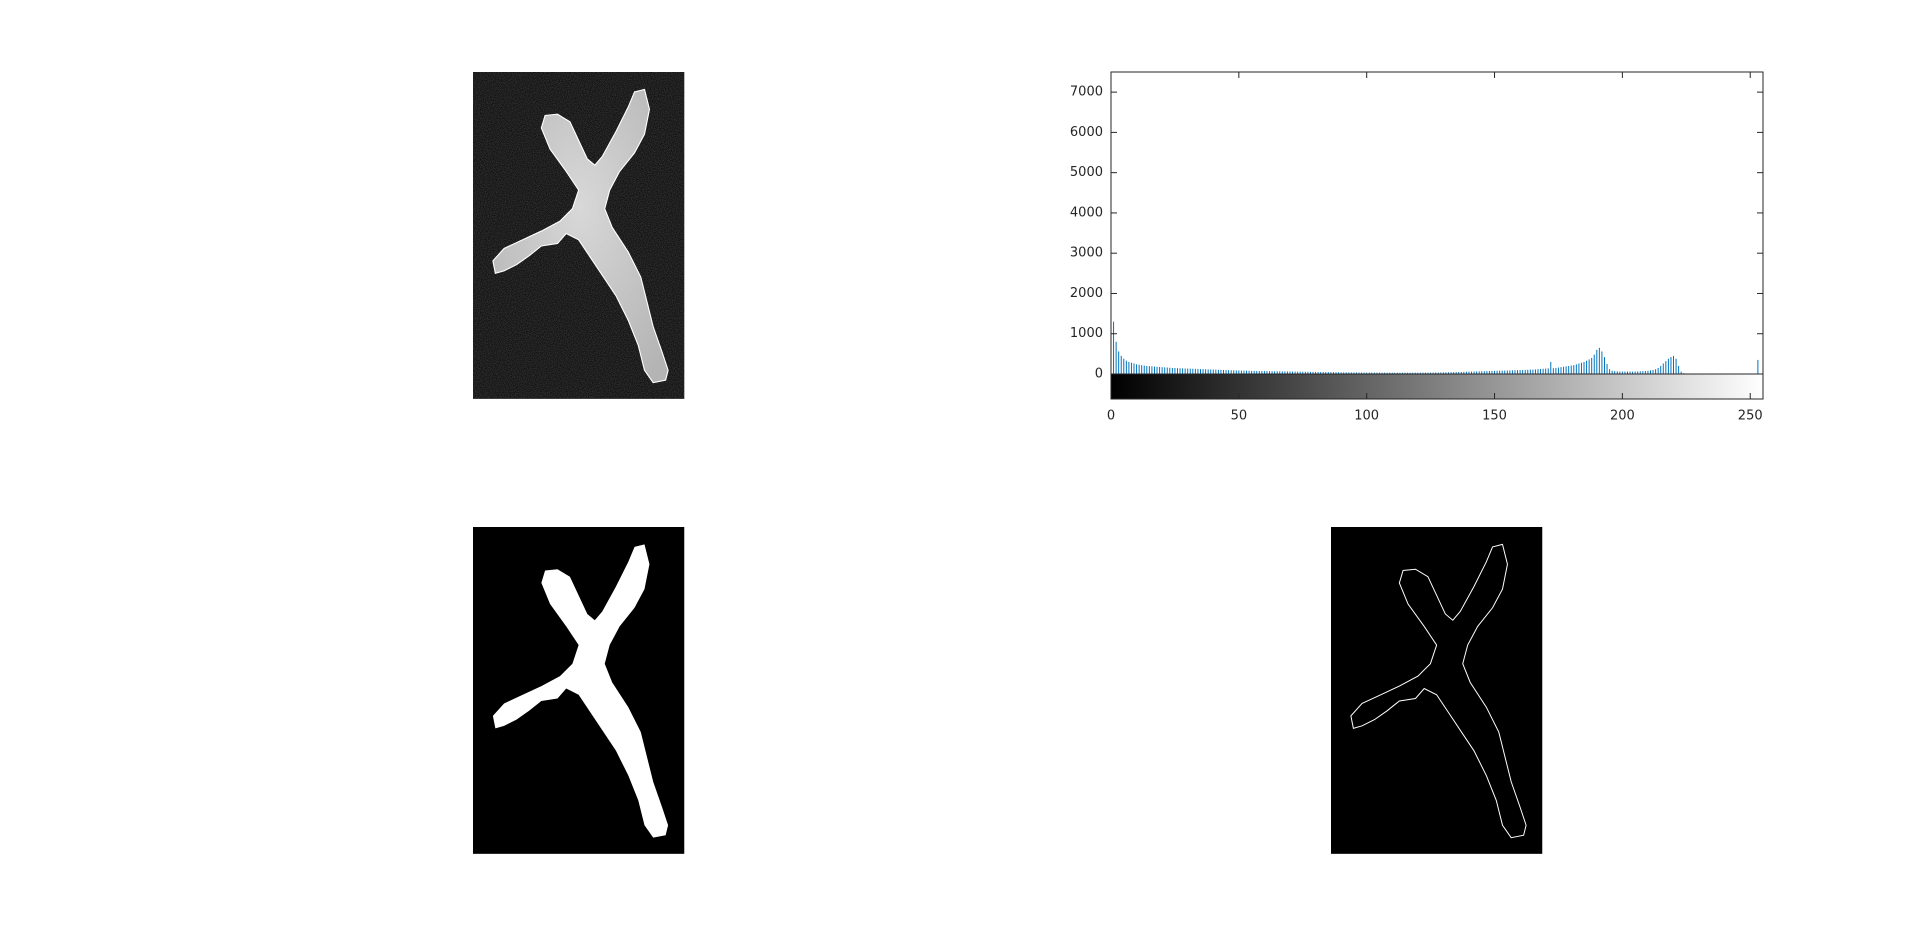 This screenshot has height=947, width=1920. What do you see at coordinates (1750, 416) in the screenshot?
I see `x-tick-label: 250` at bounding box center [1750, 416].